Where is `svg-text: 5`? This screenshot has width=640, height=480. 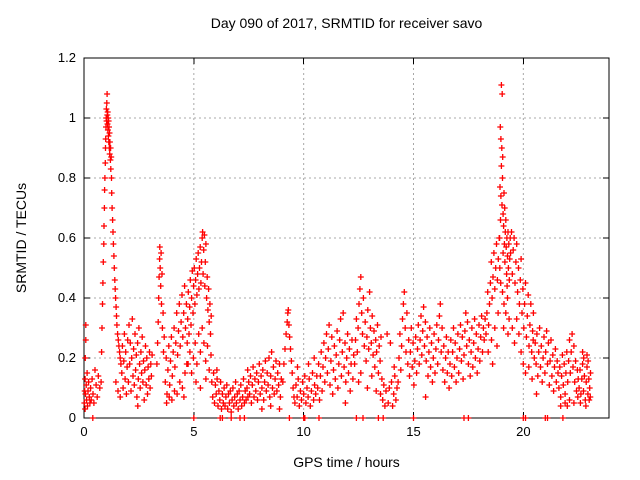
svg-text: 5 is located at coordinates (193, 431).